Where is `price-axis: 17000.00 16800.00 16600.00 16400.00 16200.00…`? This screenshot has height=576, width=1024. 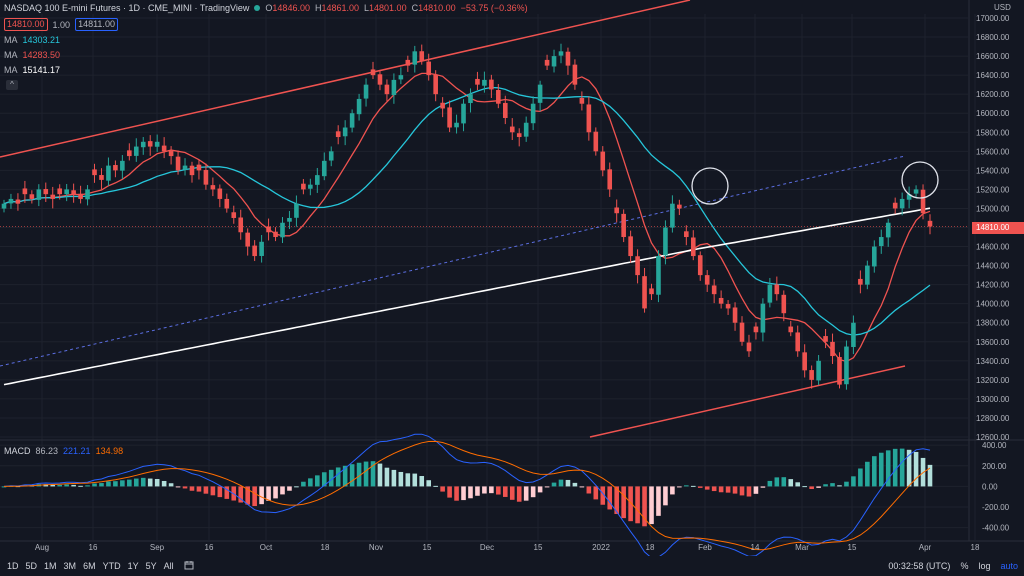 price-axis: 17000.00 16800.00 16600.00 16400.00 16200.00… is located at coordinates (993, 222).